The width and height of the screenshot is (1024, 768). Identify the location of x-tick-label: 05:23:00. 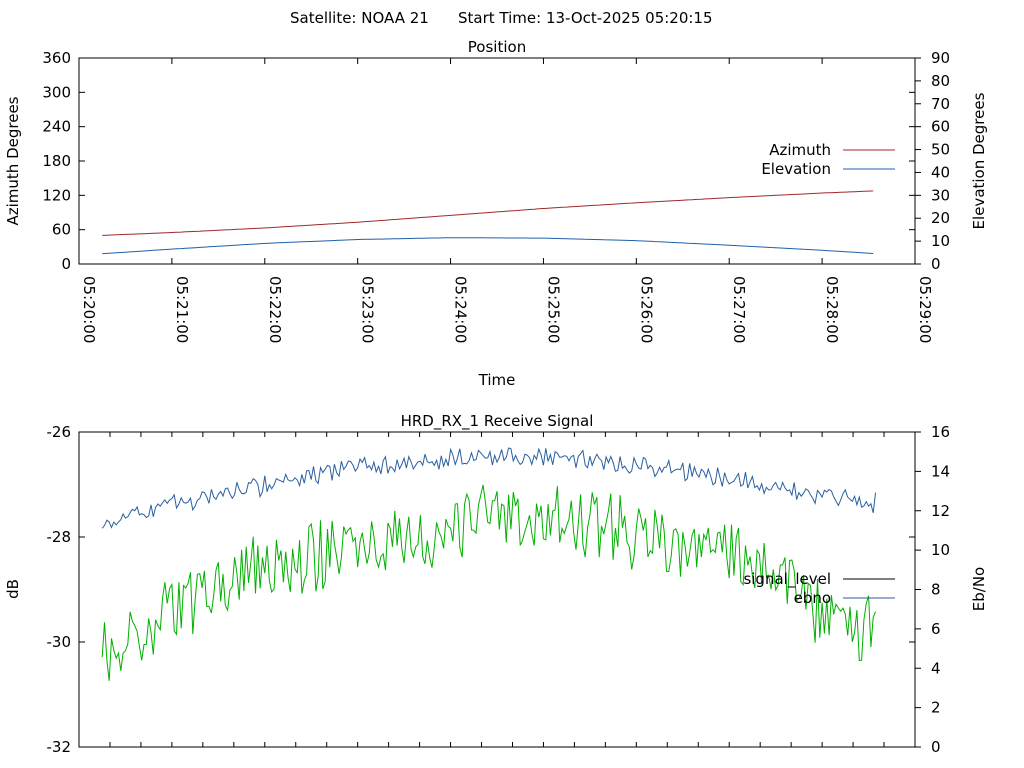
(368, 309).